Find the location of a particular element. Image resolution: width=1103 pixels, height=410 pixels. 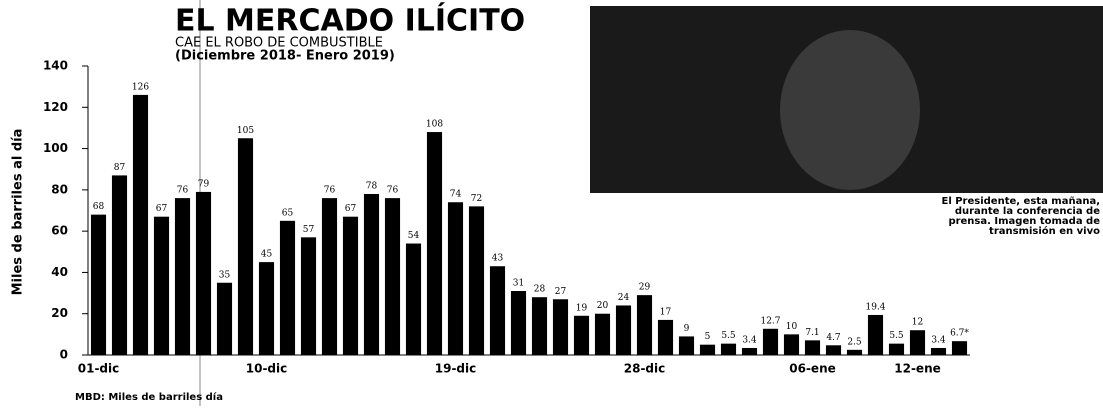

value-label: 7.1 is located at coordinates (812, 333).